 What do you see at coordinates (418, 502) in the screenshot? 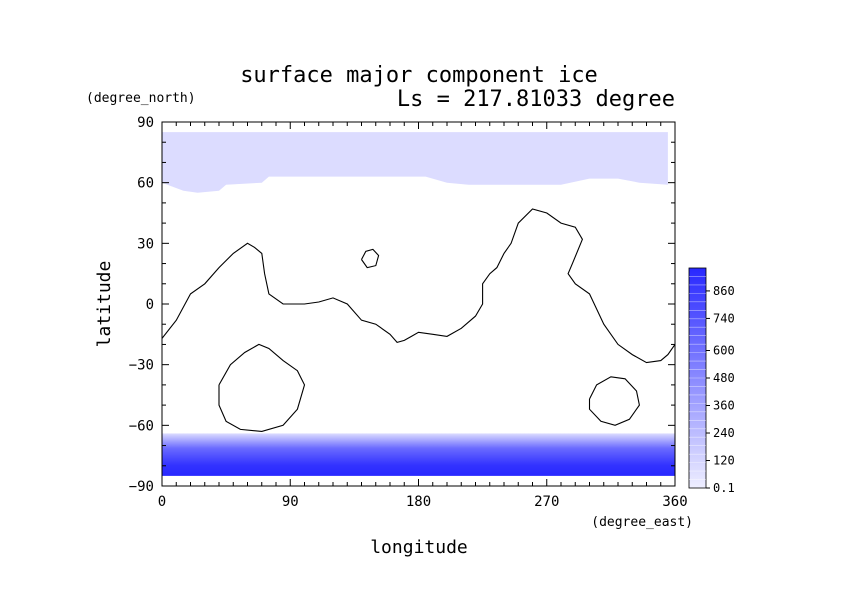
I see `x-tick-label: 180` at bounding box center [418, 502].